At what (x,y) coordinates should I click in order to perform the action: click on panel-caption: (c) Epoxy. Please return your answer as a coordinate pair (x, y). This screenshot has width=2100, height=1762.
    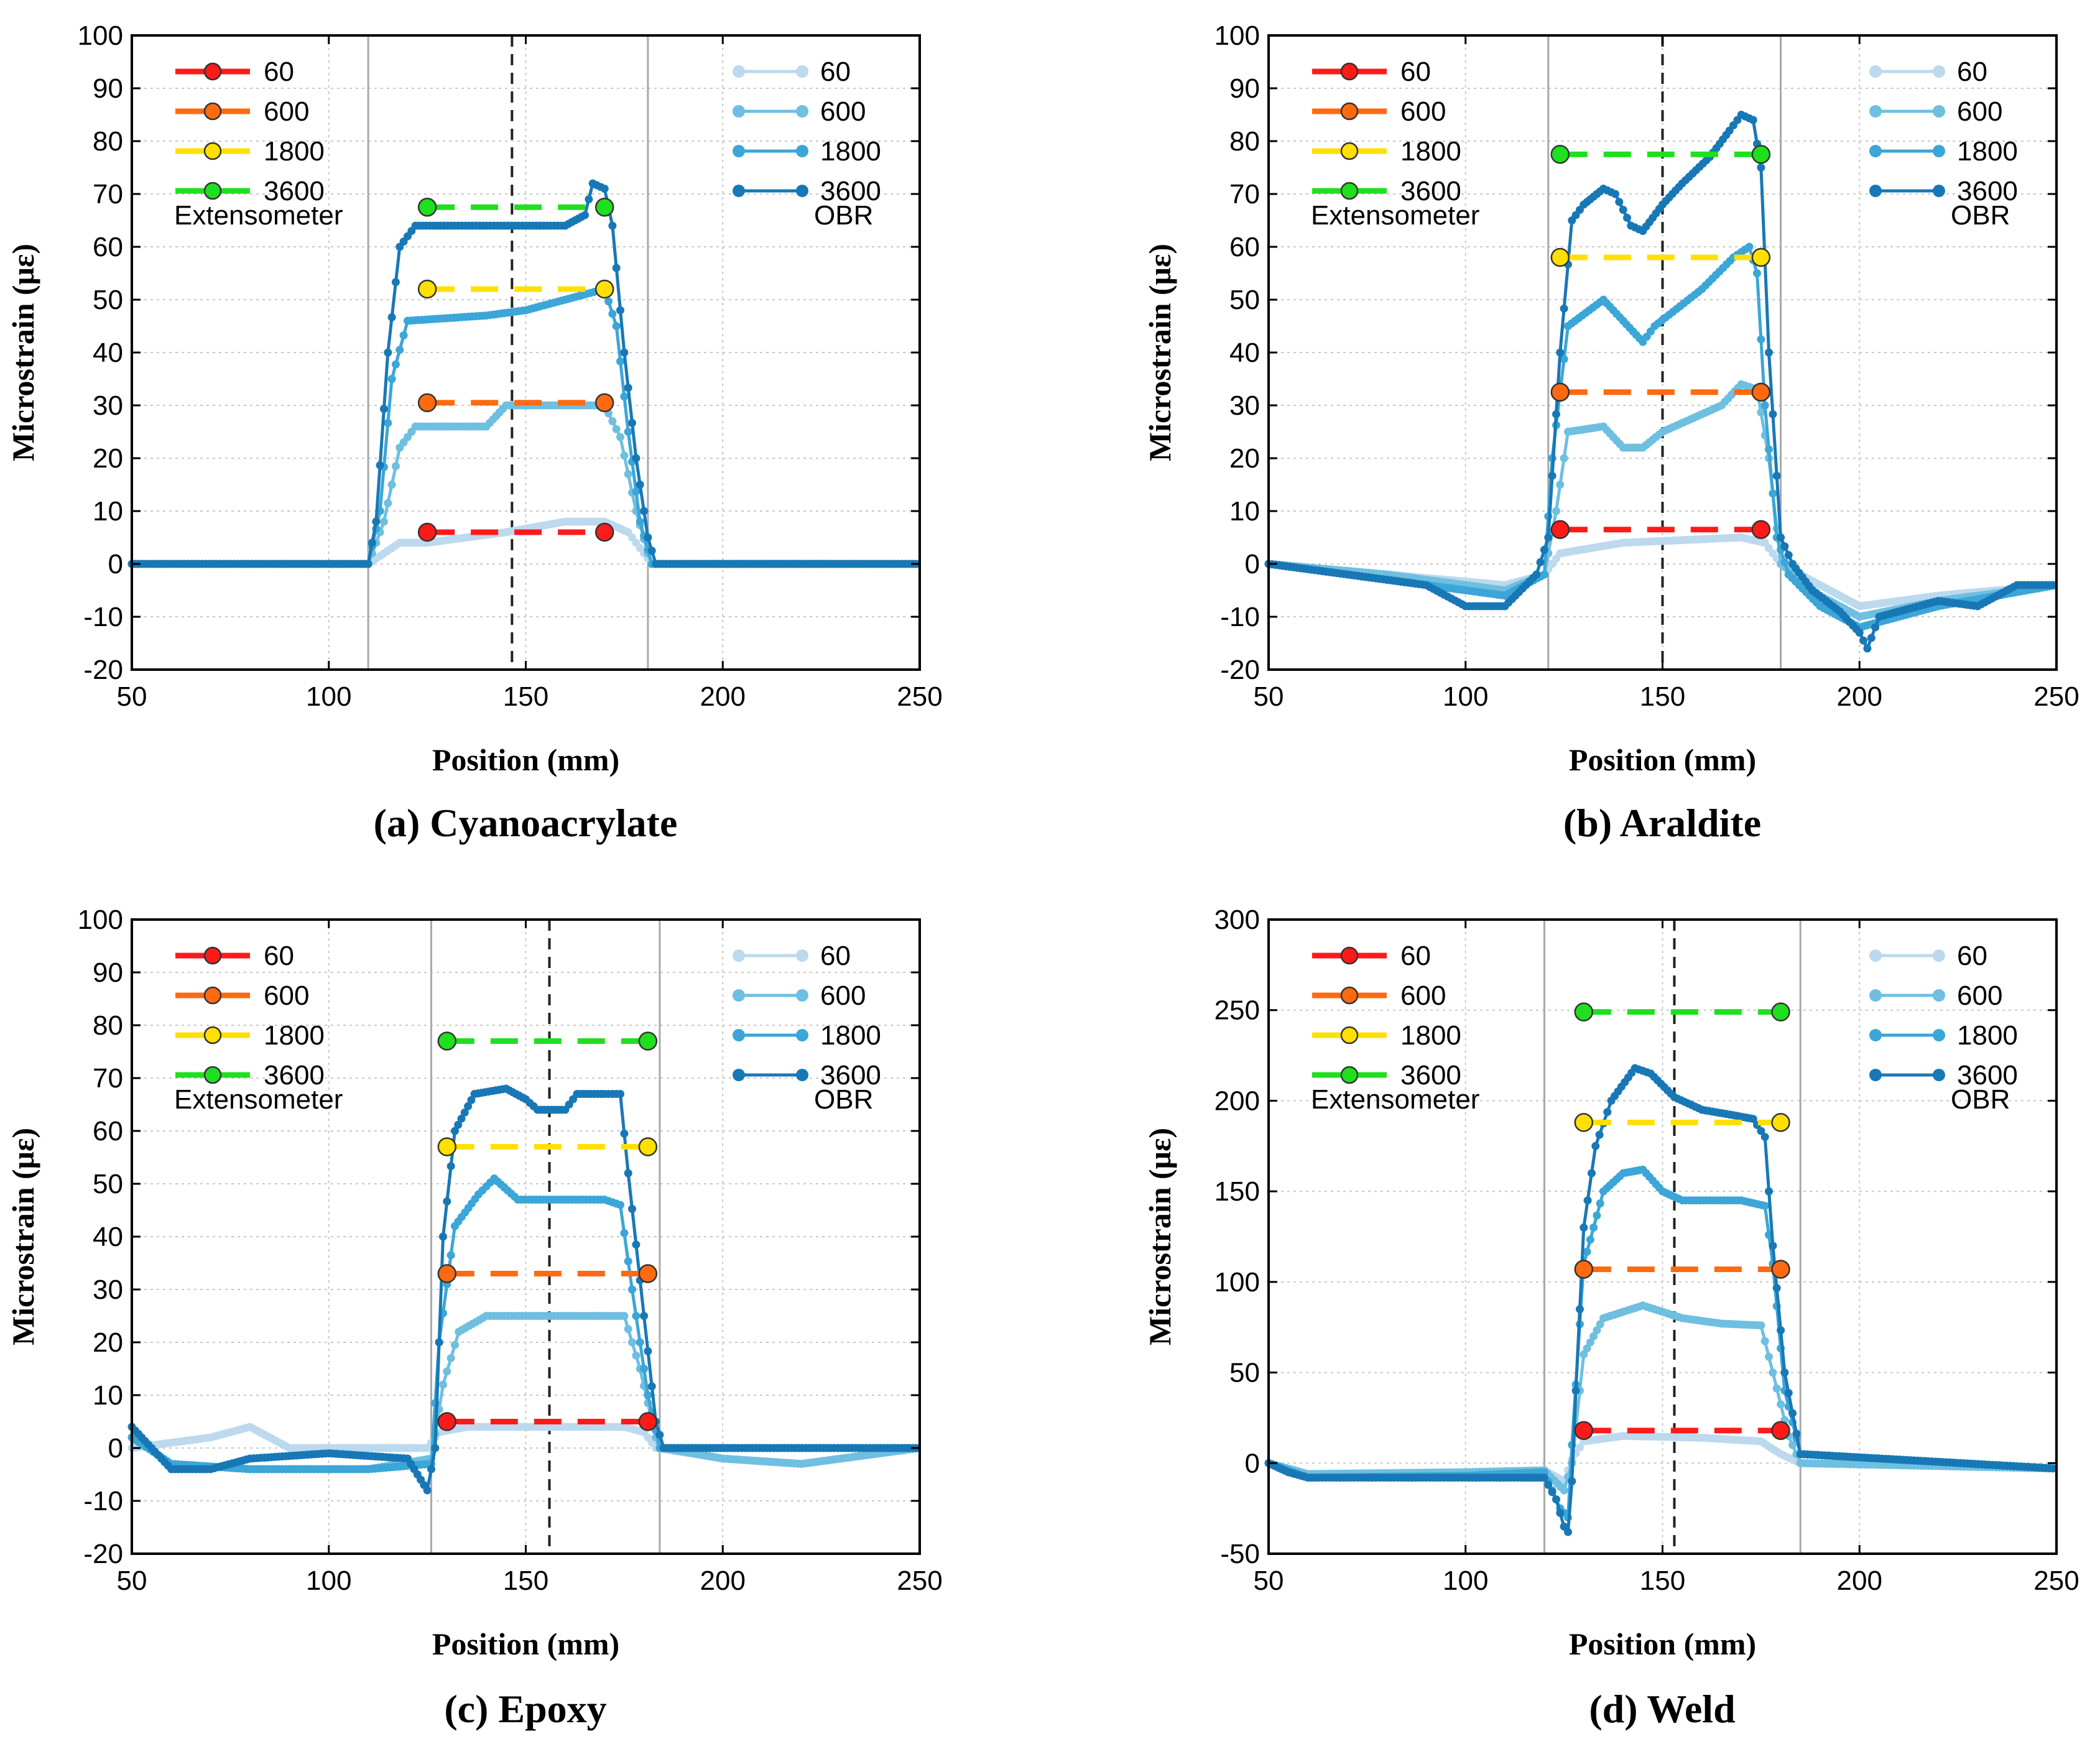
    Looking at the image, I should click on (525, 1709).